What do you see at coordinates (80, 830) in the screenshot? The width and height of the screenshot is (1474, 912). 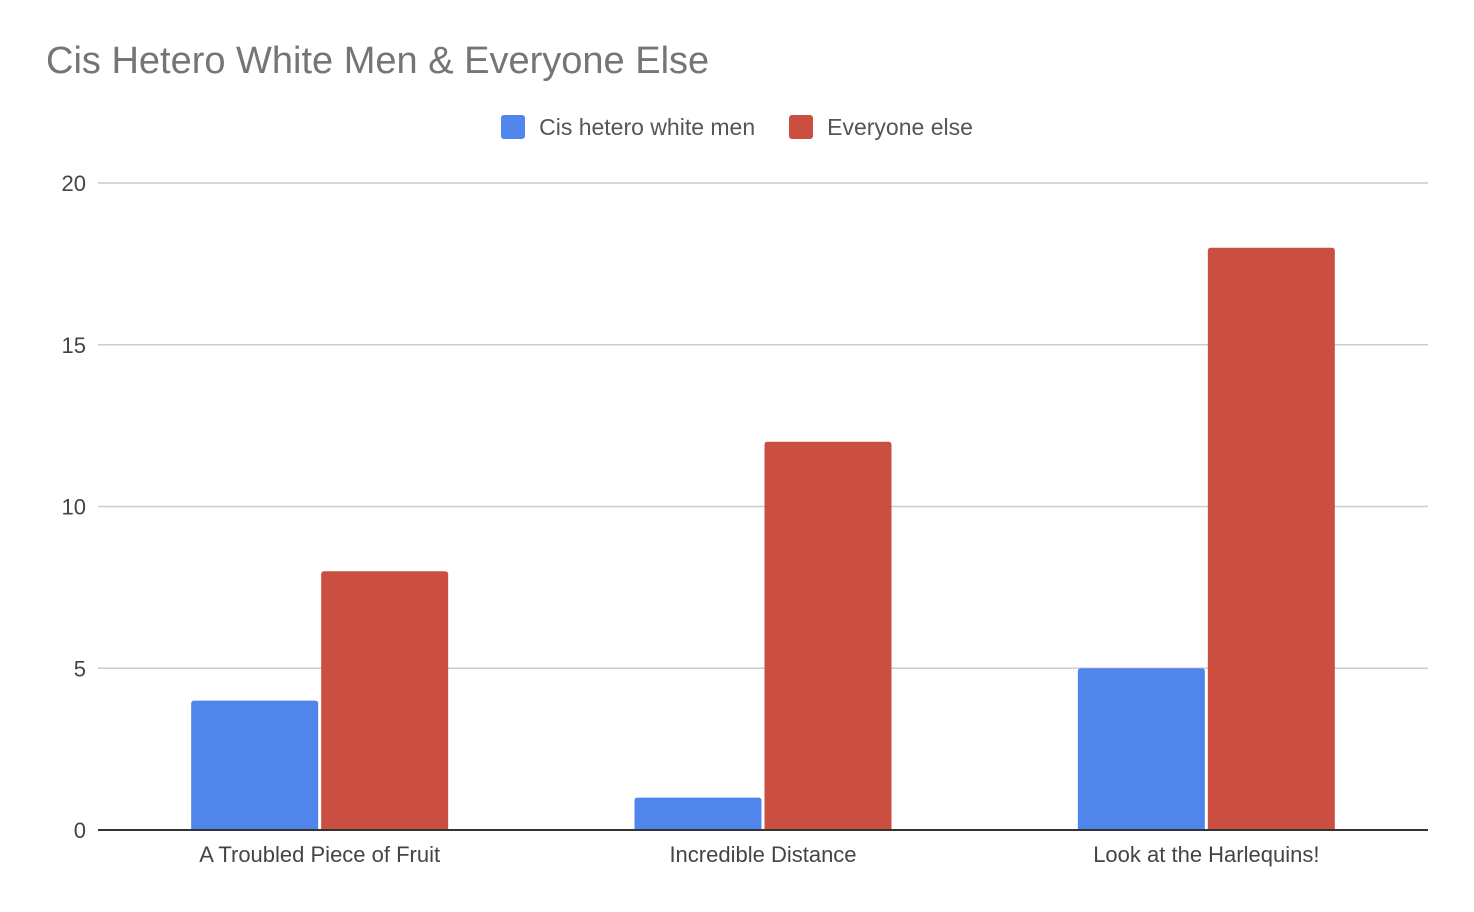 I see `y-tick-label-0: 0` at bounding box center [80, 830].